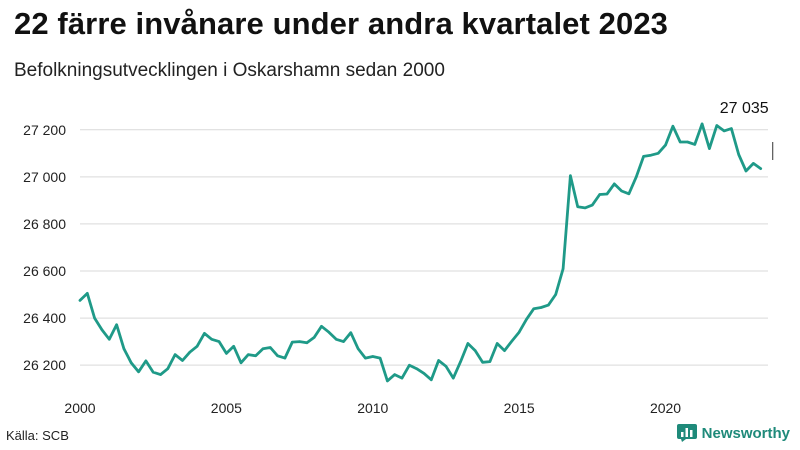 The image size is (800, 450). Describe the element at coordinates (747, 130) in the screenshot. I see `annotation: 27 035` at that location.